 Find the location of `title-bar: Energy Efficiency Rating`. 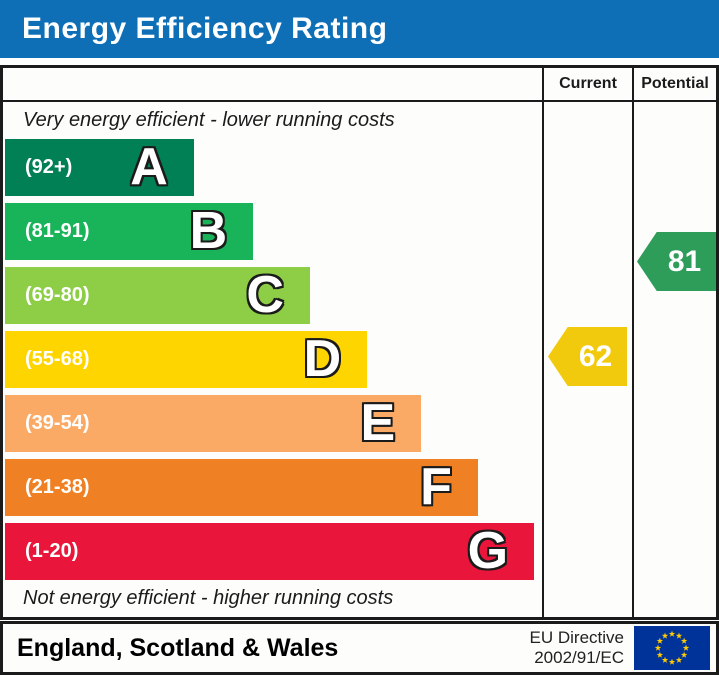

title-bar: Energy Efficiency Rating is located at coordinates (359, 29).